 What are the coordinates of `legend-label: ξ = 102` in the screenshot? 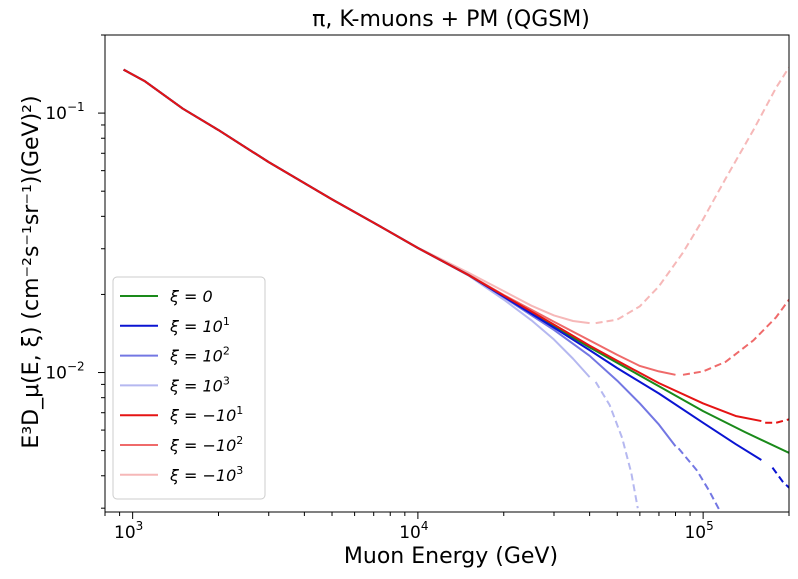 It's located at (199, 355).